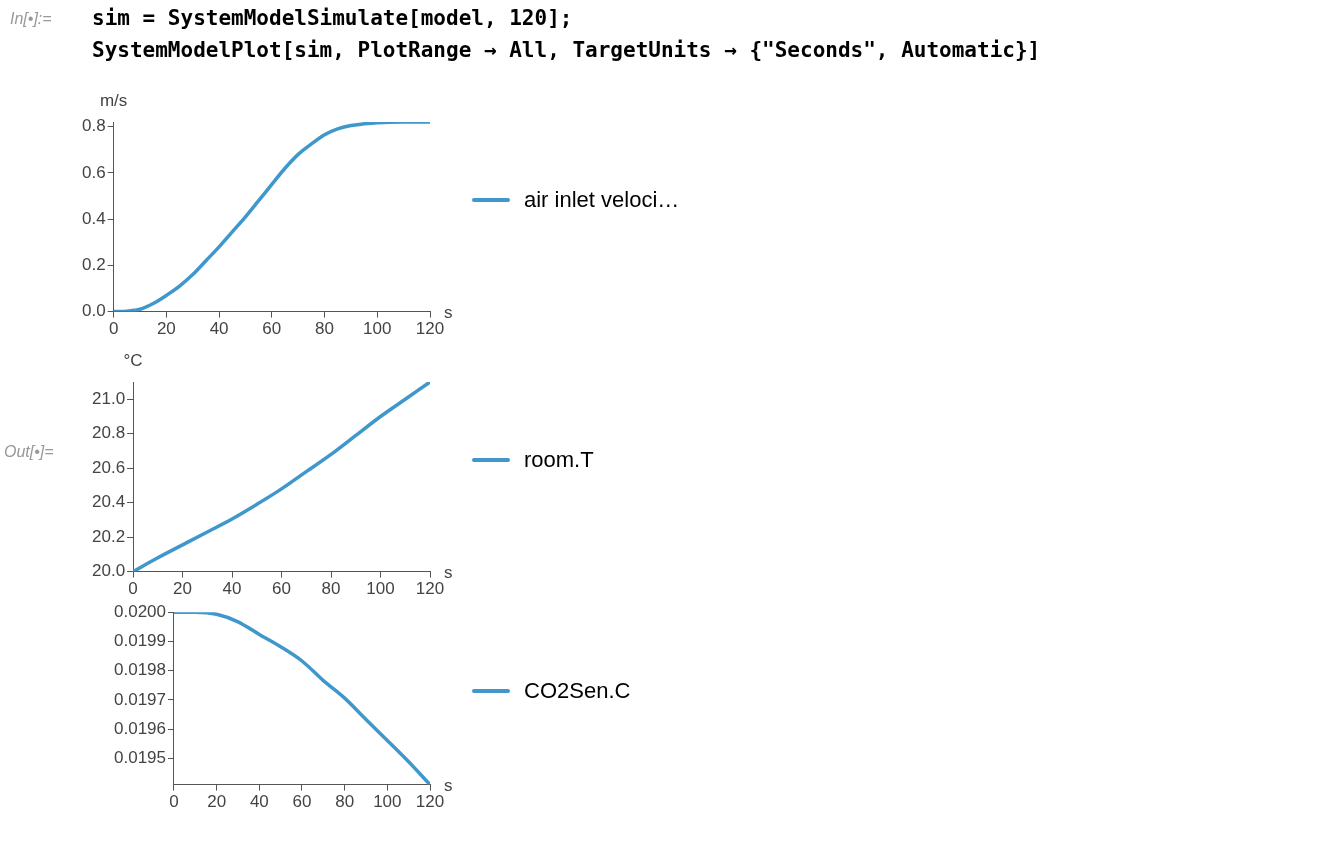  Describe the element at coordinates (140, 611) in the screenshot. I see `y-tick-label: 0.0200` at that location.